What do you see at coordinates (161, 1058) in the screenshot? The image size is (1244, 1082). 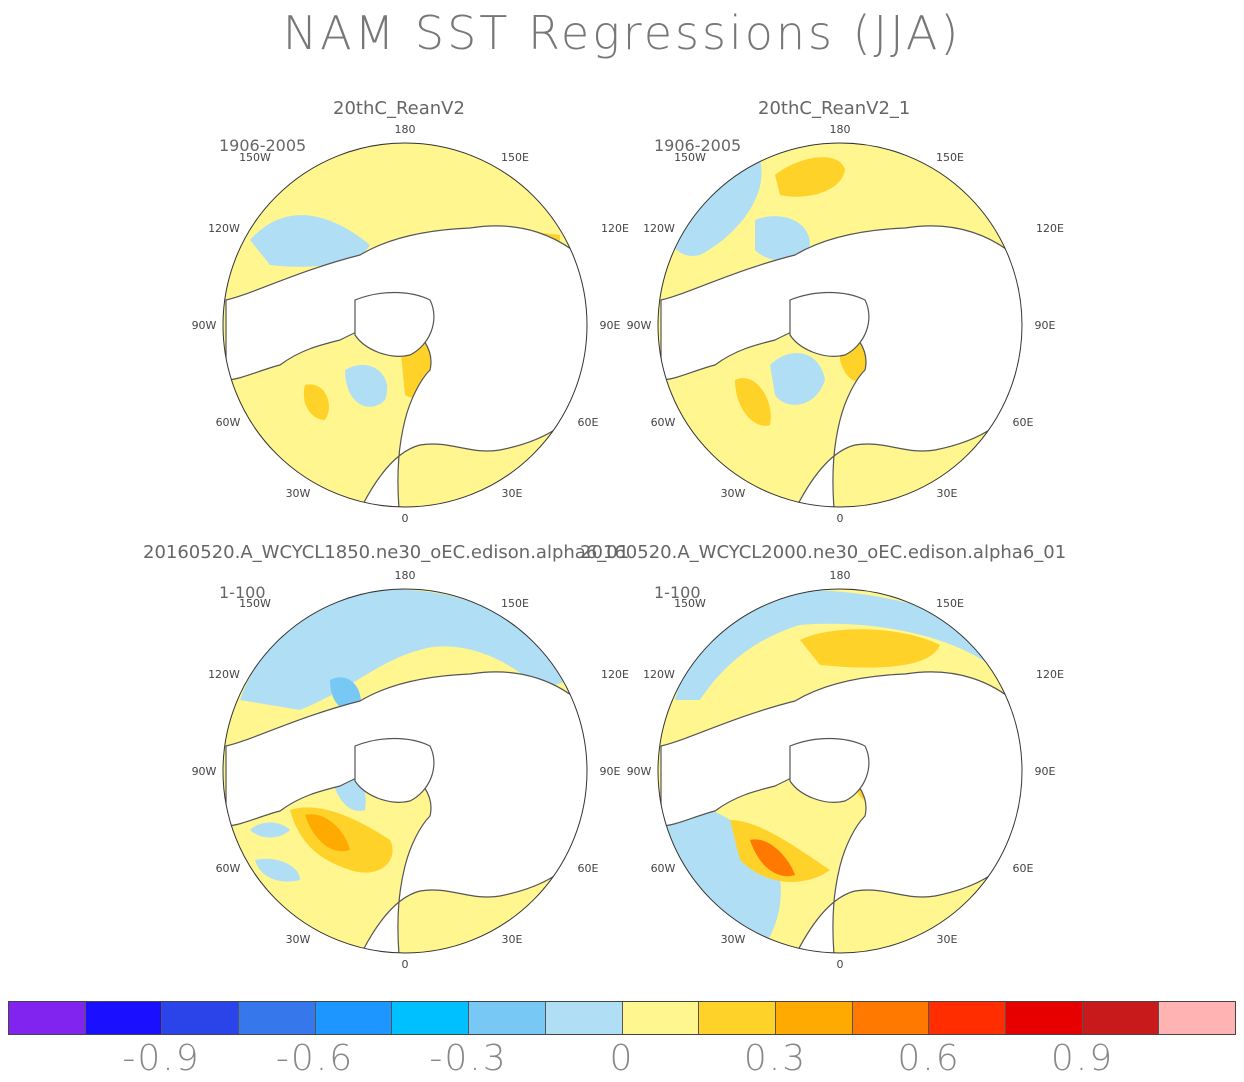 I see `colorbar-label: -0.9` at bounding box center [161, 1058].